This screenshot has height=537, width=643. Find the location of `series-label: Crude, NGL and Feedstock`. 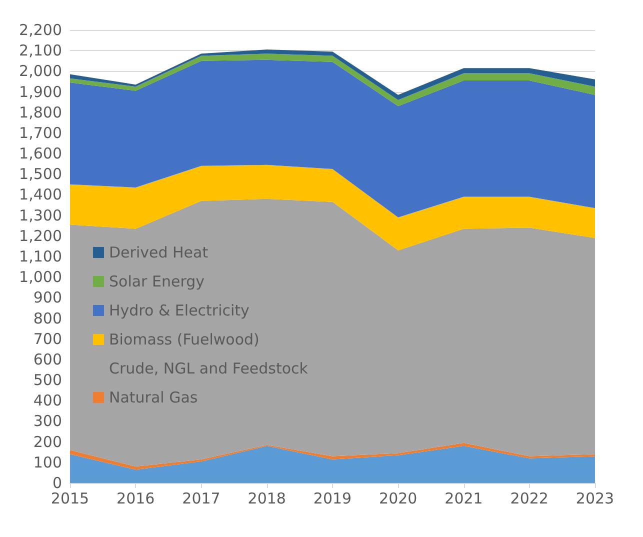

series-label: Crude, NGL and Feedstock is located at coordinates (208, 369).